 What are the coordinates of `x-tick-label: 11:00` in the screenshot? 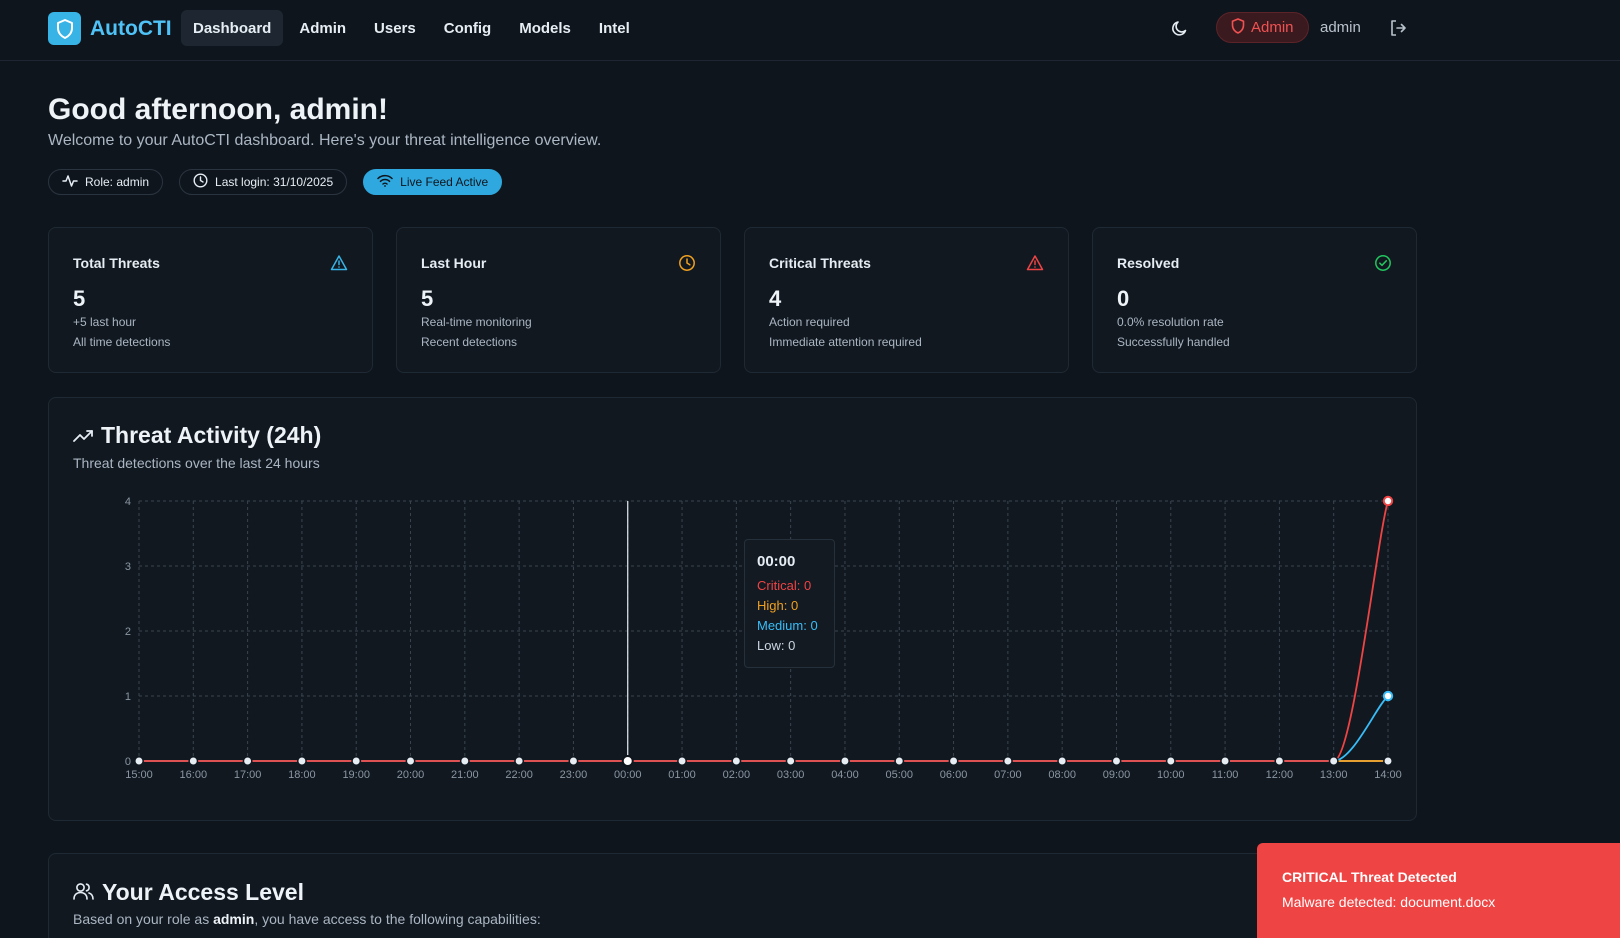 It's located at (1225, 775).